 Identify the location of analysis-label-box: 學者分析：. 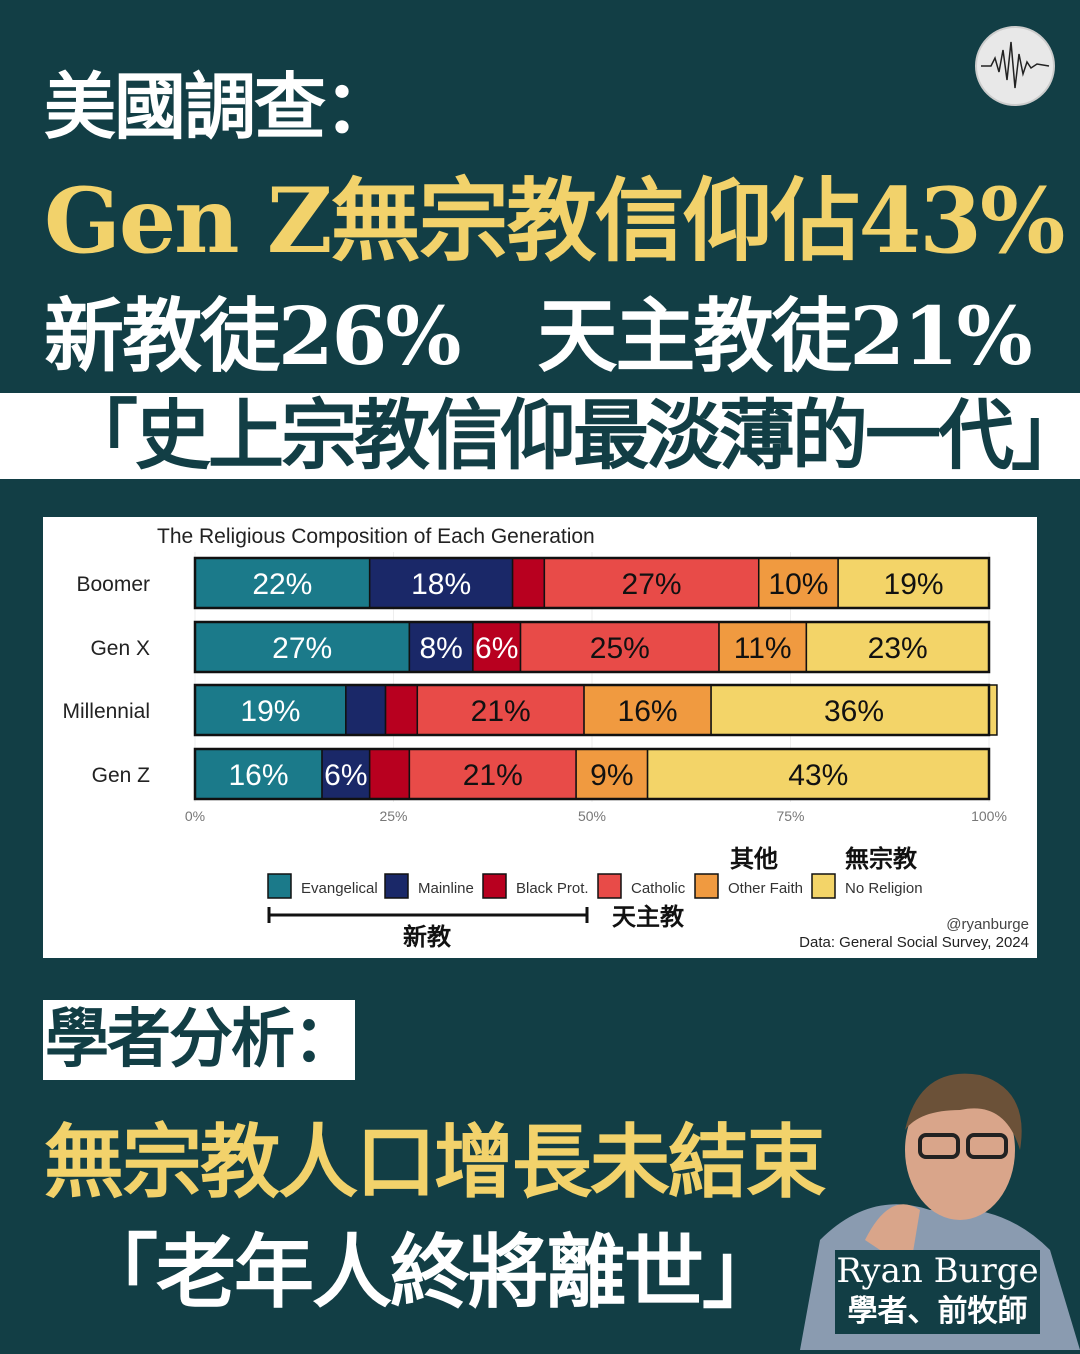
(200, 1040).